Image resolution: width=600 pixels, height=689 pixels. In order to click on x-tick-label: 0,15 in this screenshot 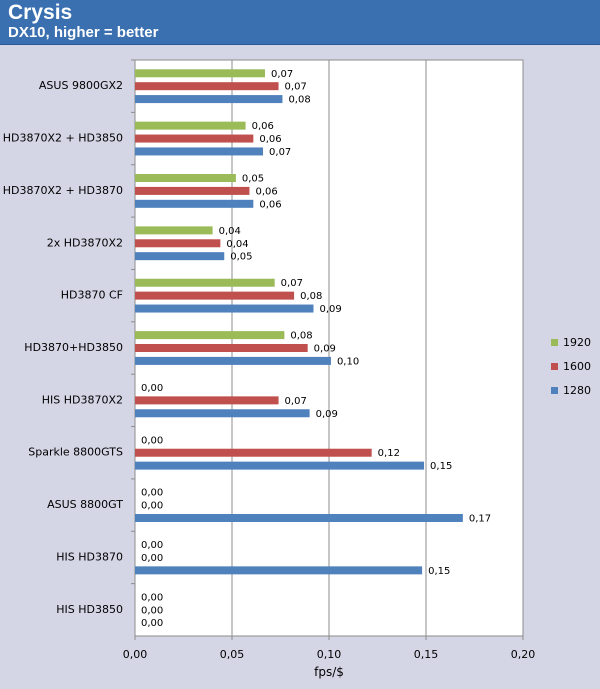, I will do `click(426, 654)`.